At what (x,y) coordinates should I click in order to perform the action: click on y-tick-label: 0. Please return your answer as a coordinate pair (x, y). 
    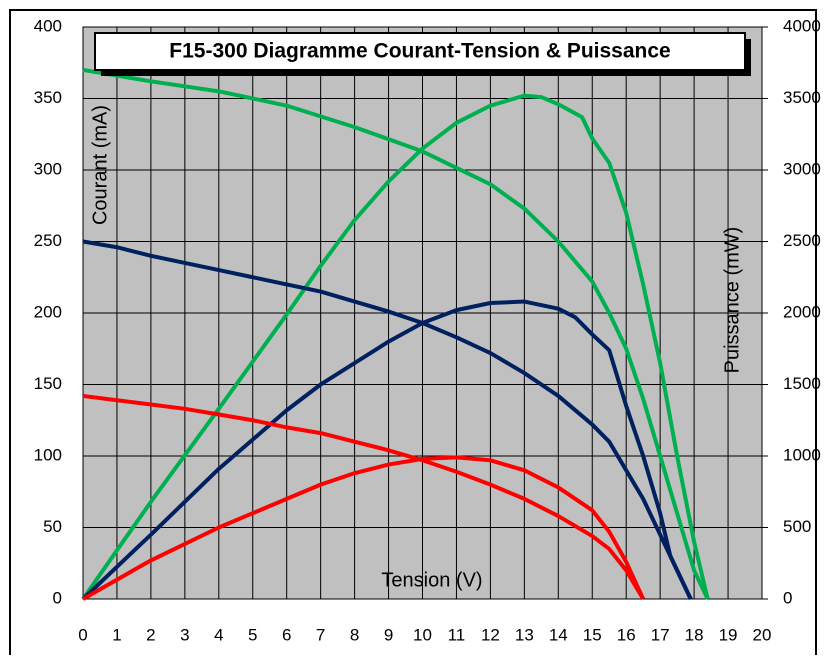
    Looking at the image, I should click on (57, 597).